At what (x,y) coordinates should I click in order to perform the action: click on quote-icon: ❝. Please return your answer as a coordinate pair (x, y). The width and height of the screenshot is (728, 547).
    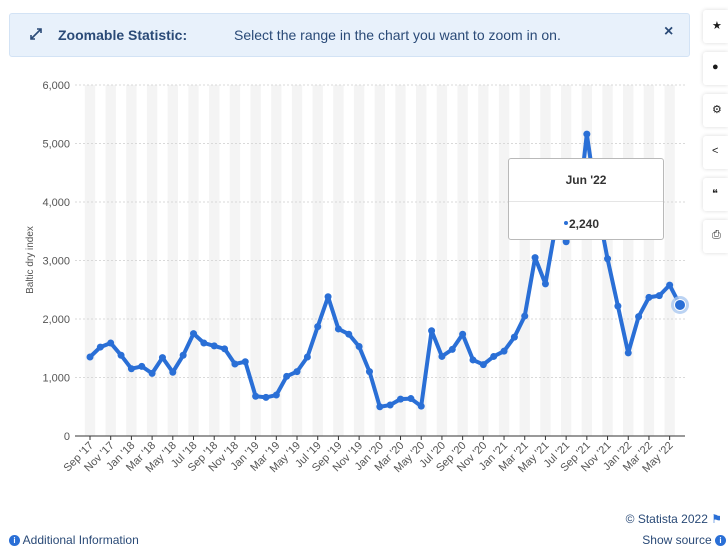
    Looking at the image, I should click on (715, 194).